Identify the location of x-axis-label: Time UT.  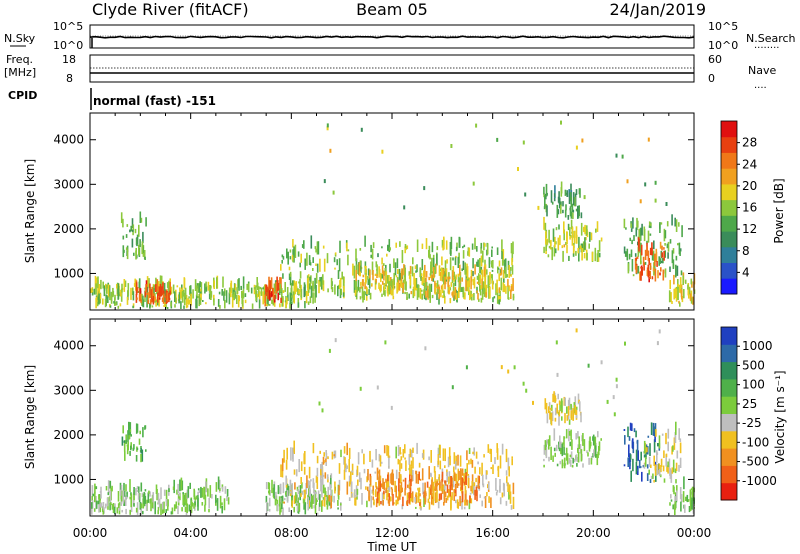
(391, 547).